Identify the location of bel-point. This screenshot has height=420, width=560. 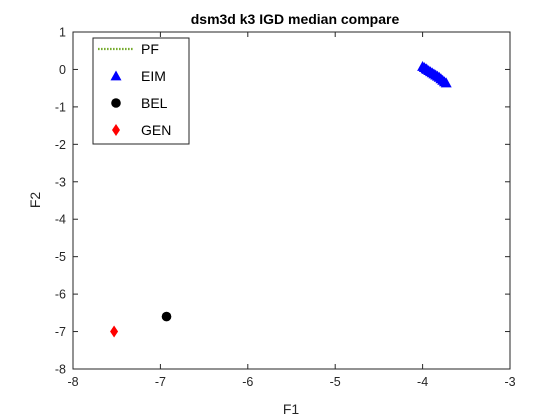
(166, 316).